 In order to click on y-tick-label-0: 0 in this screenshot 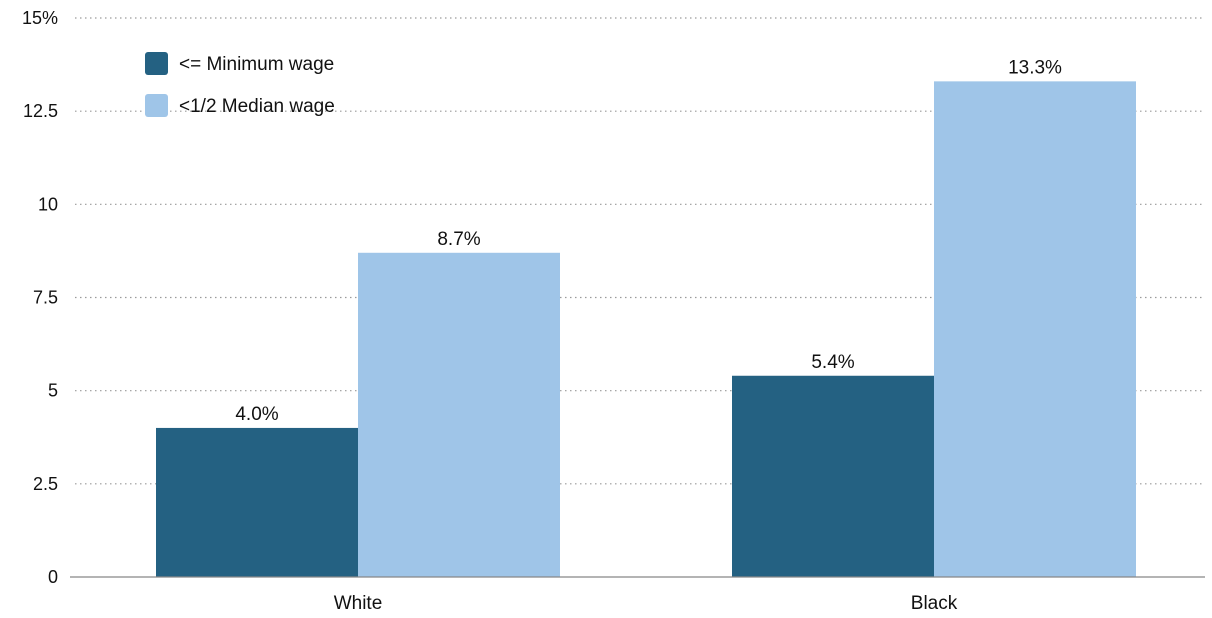, I will do `click(53, 577)`.